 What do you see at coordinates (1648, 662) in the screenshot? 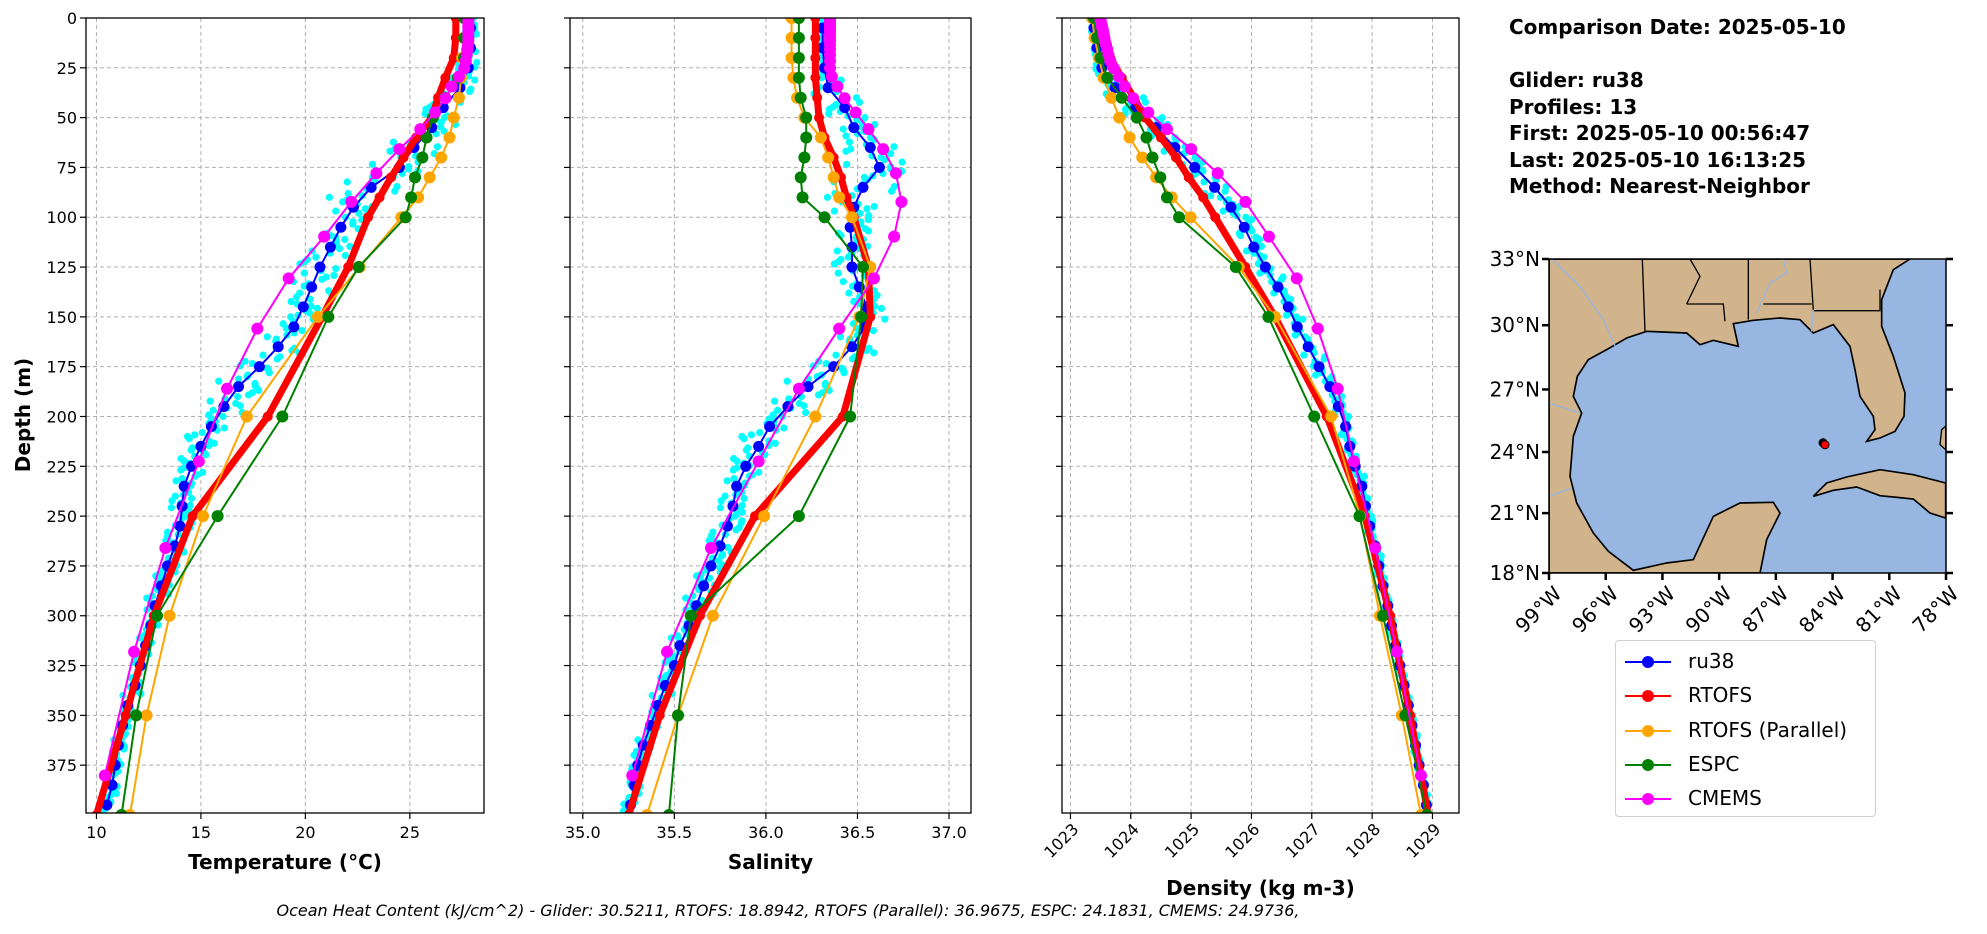
I see `legend-marker` at bounding box center [1648, 662].